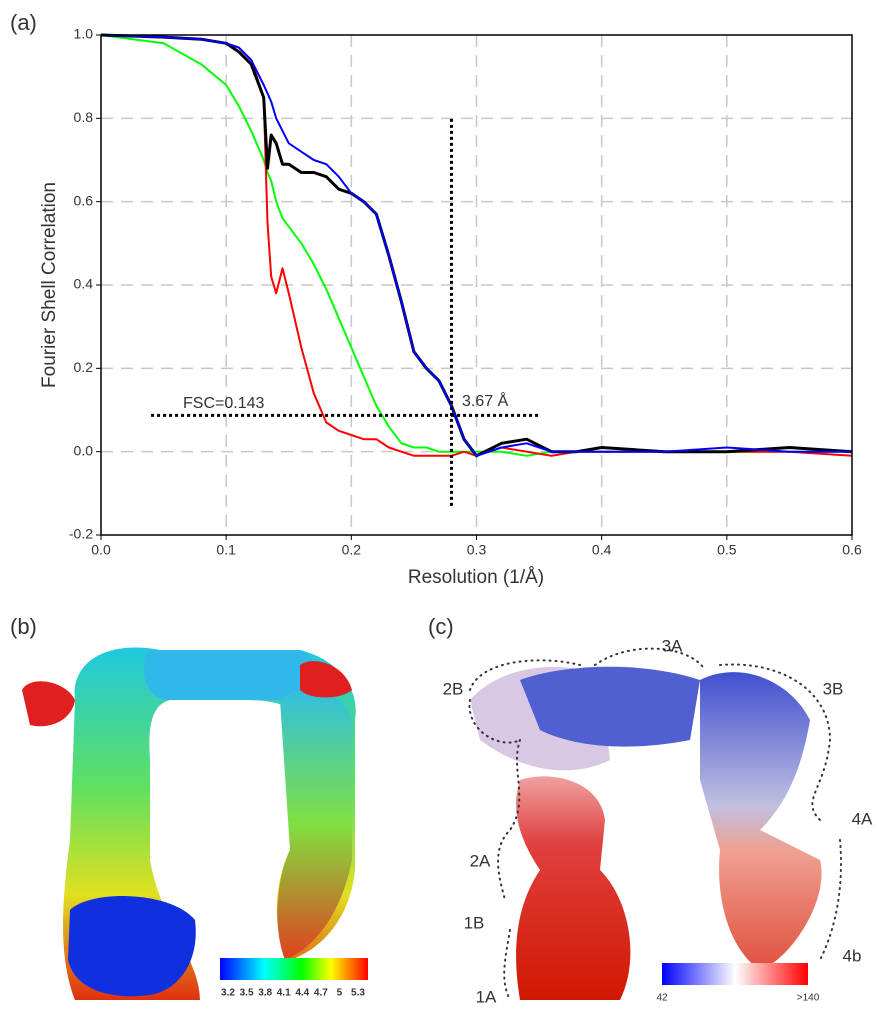 The width and height of the screenshot is (877, 1019). What do you see at coordinates (358, 993) in the screenshot?
I see `colorbar-label: 5.3` at bounding box center [358, 993].